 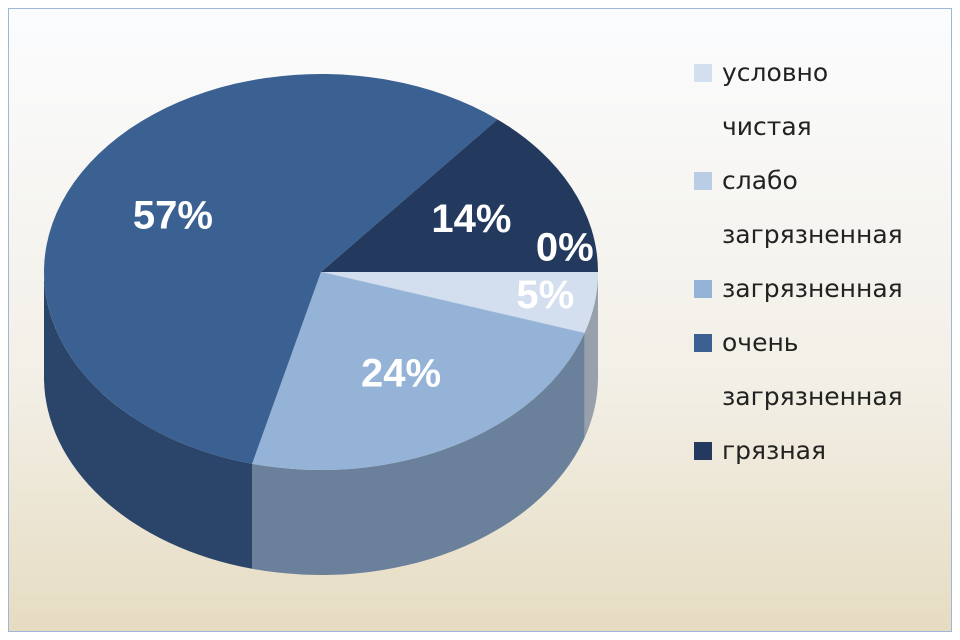 What do you see at coordinates (774, 450) in the screenshot?
I see `legend-label: грязная` at bounding box center [774, 450].